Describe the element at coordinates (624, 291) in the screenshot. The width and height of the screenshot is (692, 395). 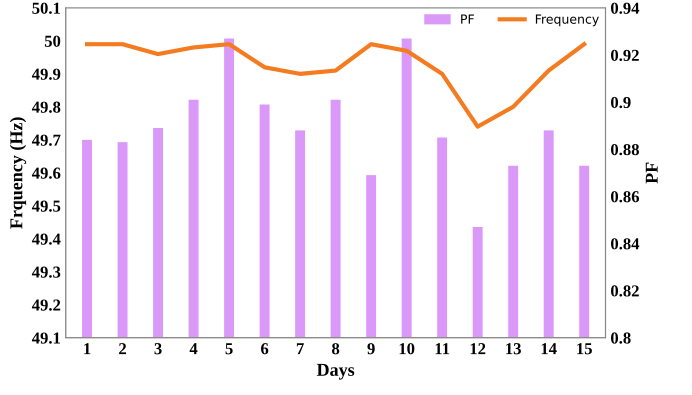
I see `y2-tick-label: 0.82` at that location.